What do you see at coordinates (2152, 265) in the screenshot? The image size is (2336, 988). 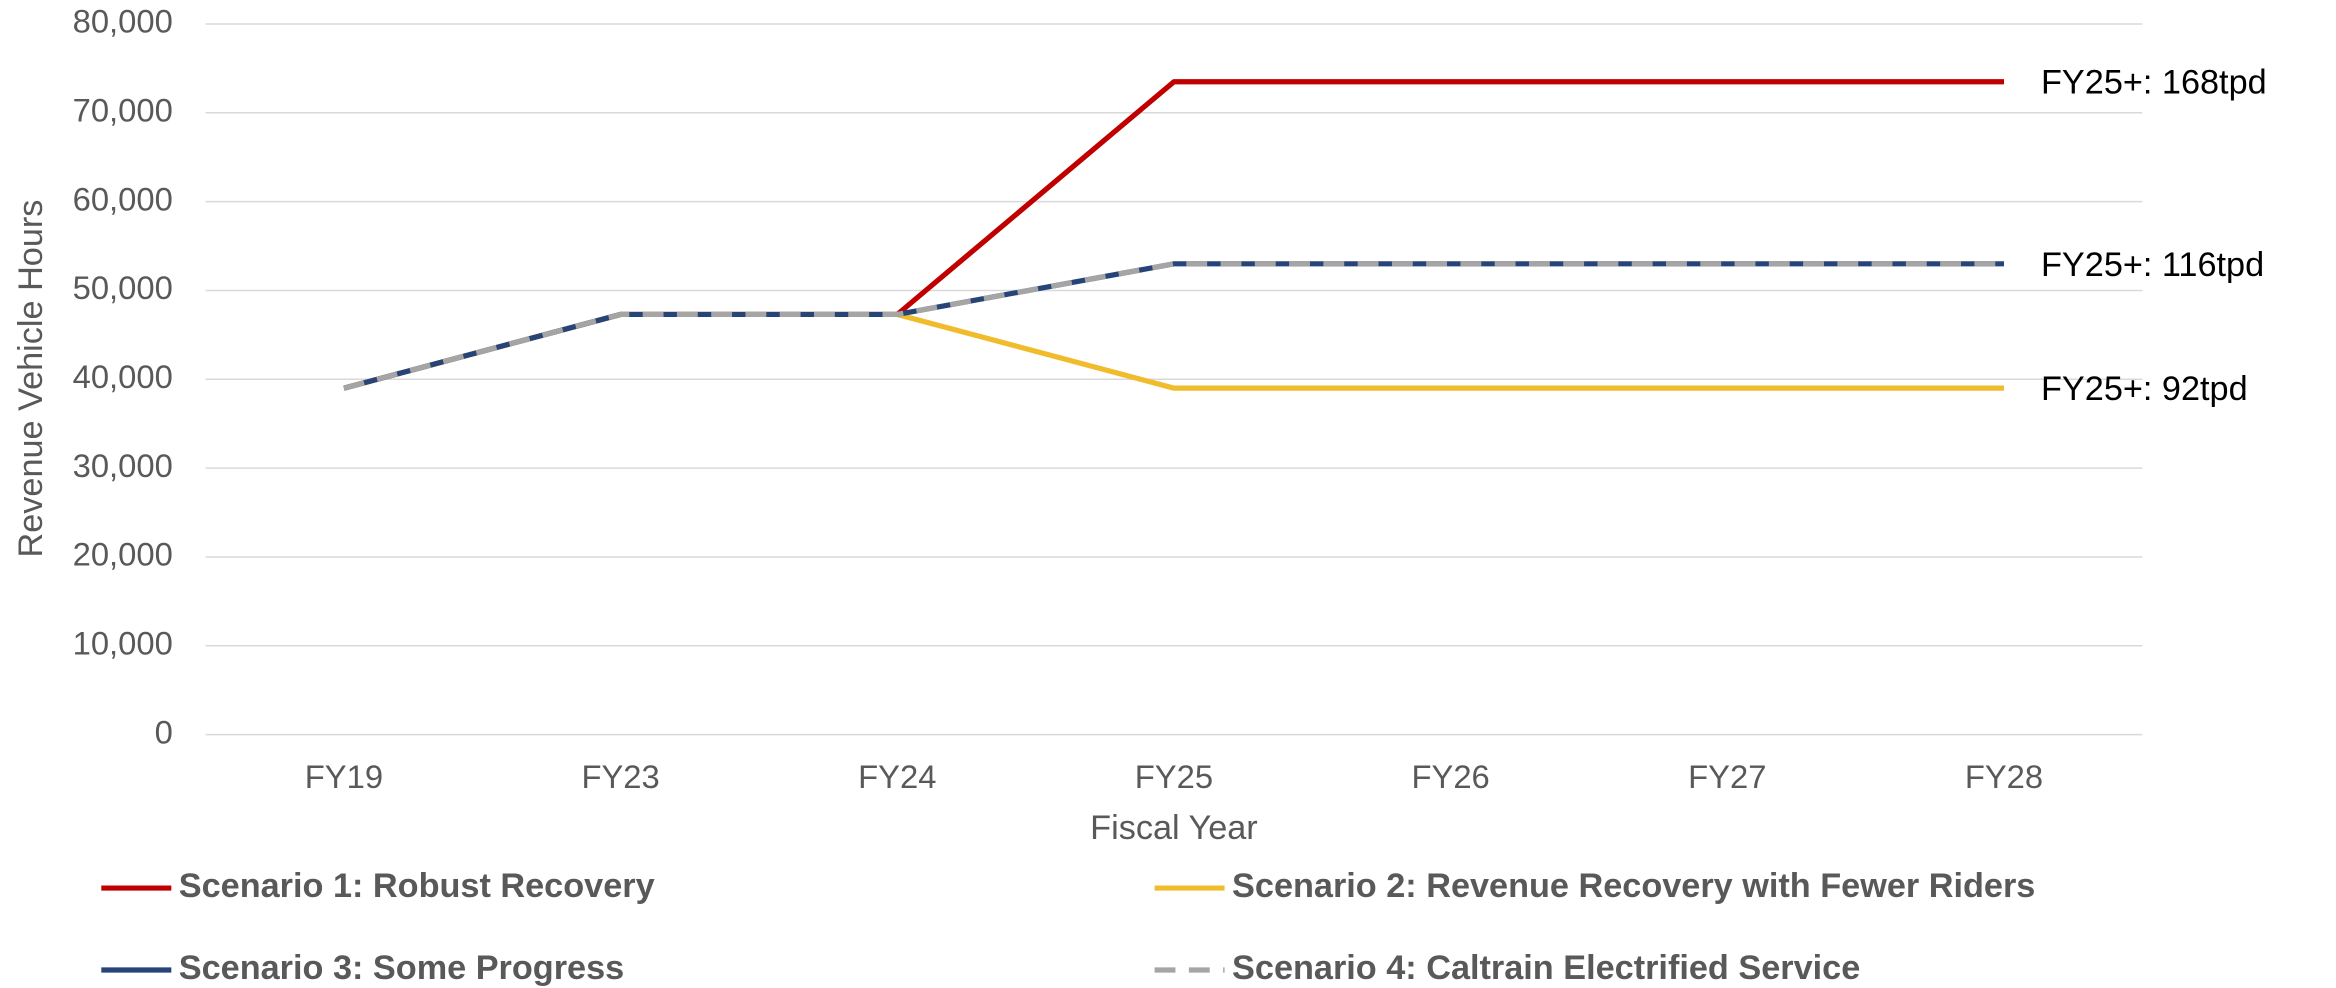 I see `annotation: FY25+: 116tpd` at bounding box center [2152, 265].